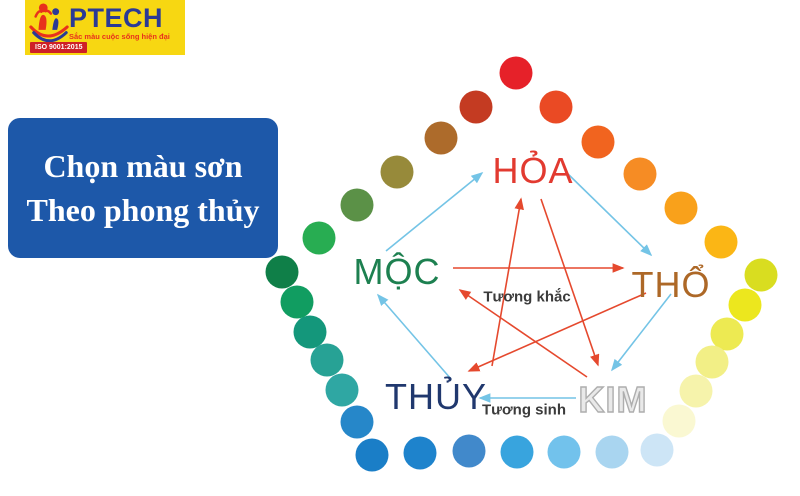  What do you see at coordinates (143, 166) in the screenshot?
I see `title-line-1: Chọn màu sơn` at bounding box center [143, 166].